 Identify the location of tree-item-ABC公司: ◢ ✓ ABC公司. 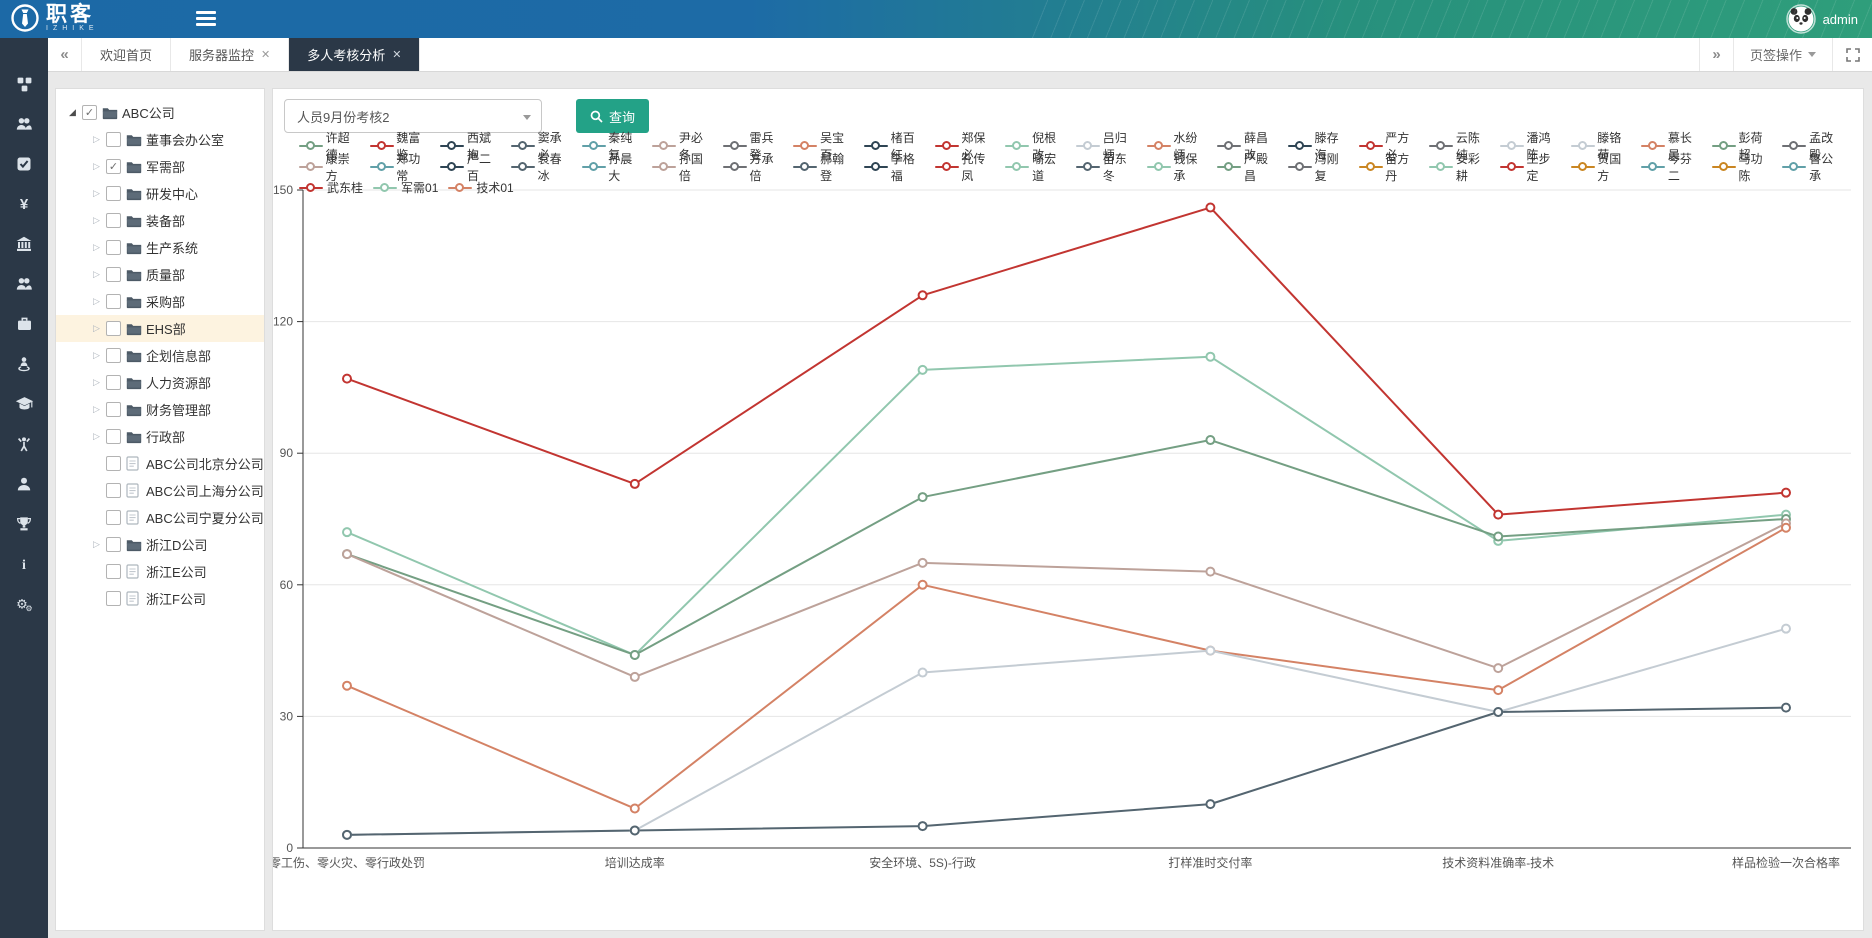
(160, 112).